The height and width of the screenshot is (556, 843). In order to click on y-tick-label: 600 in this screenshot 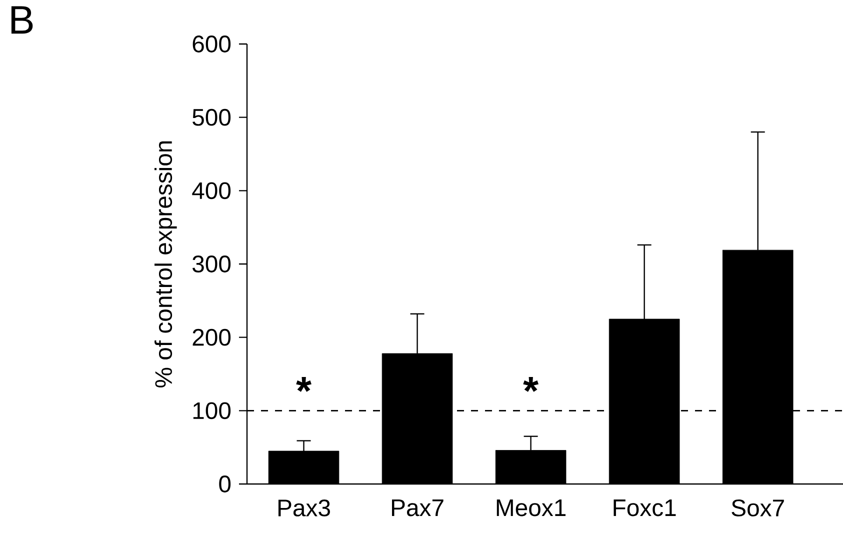, I will do `click(211, 44)`.